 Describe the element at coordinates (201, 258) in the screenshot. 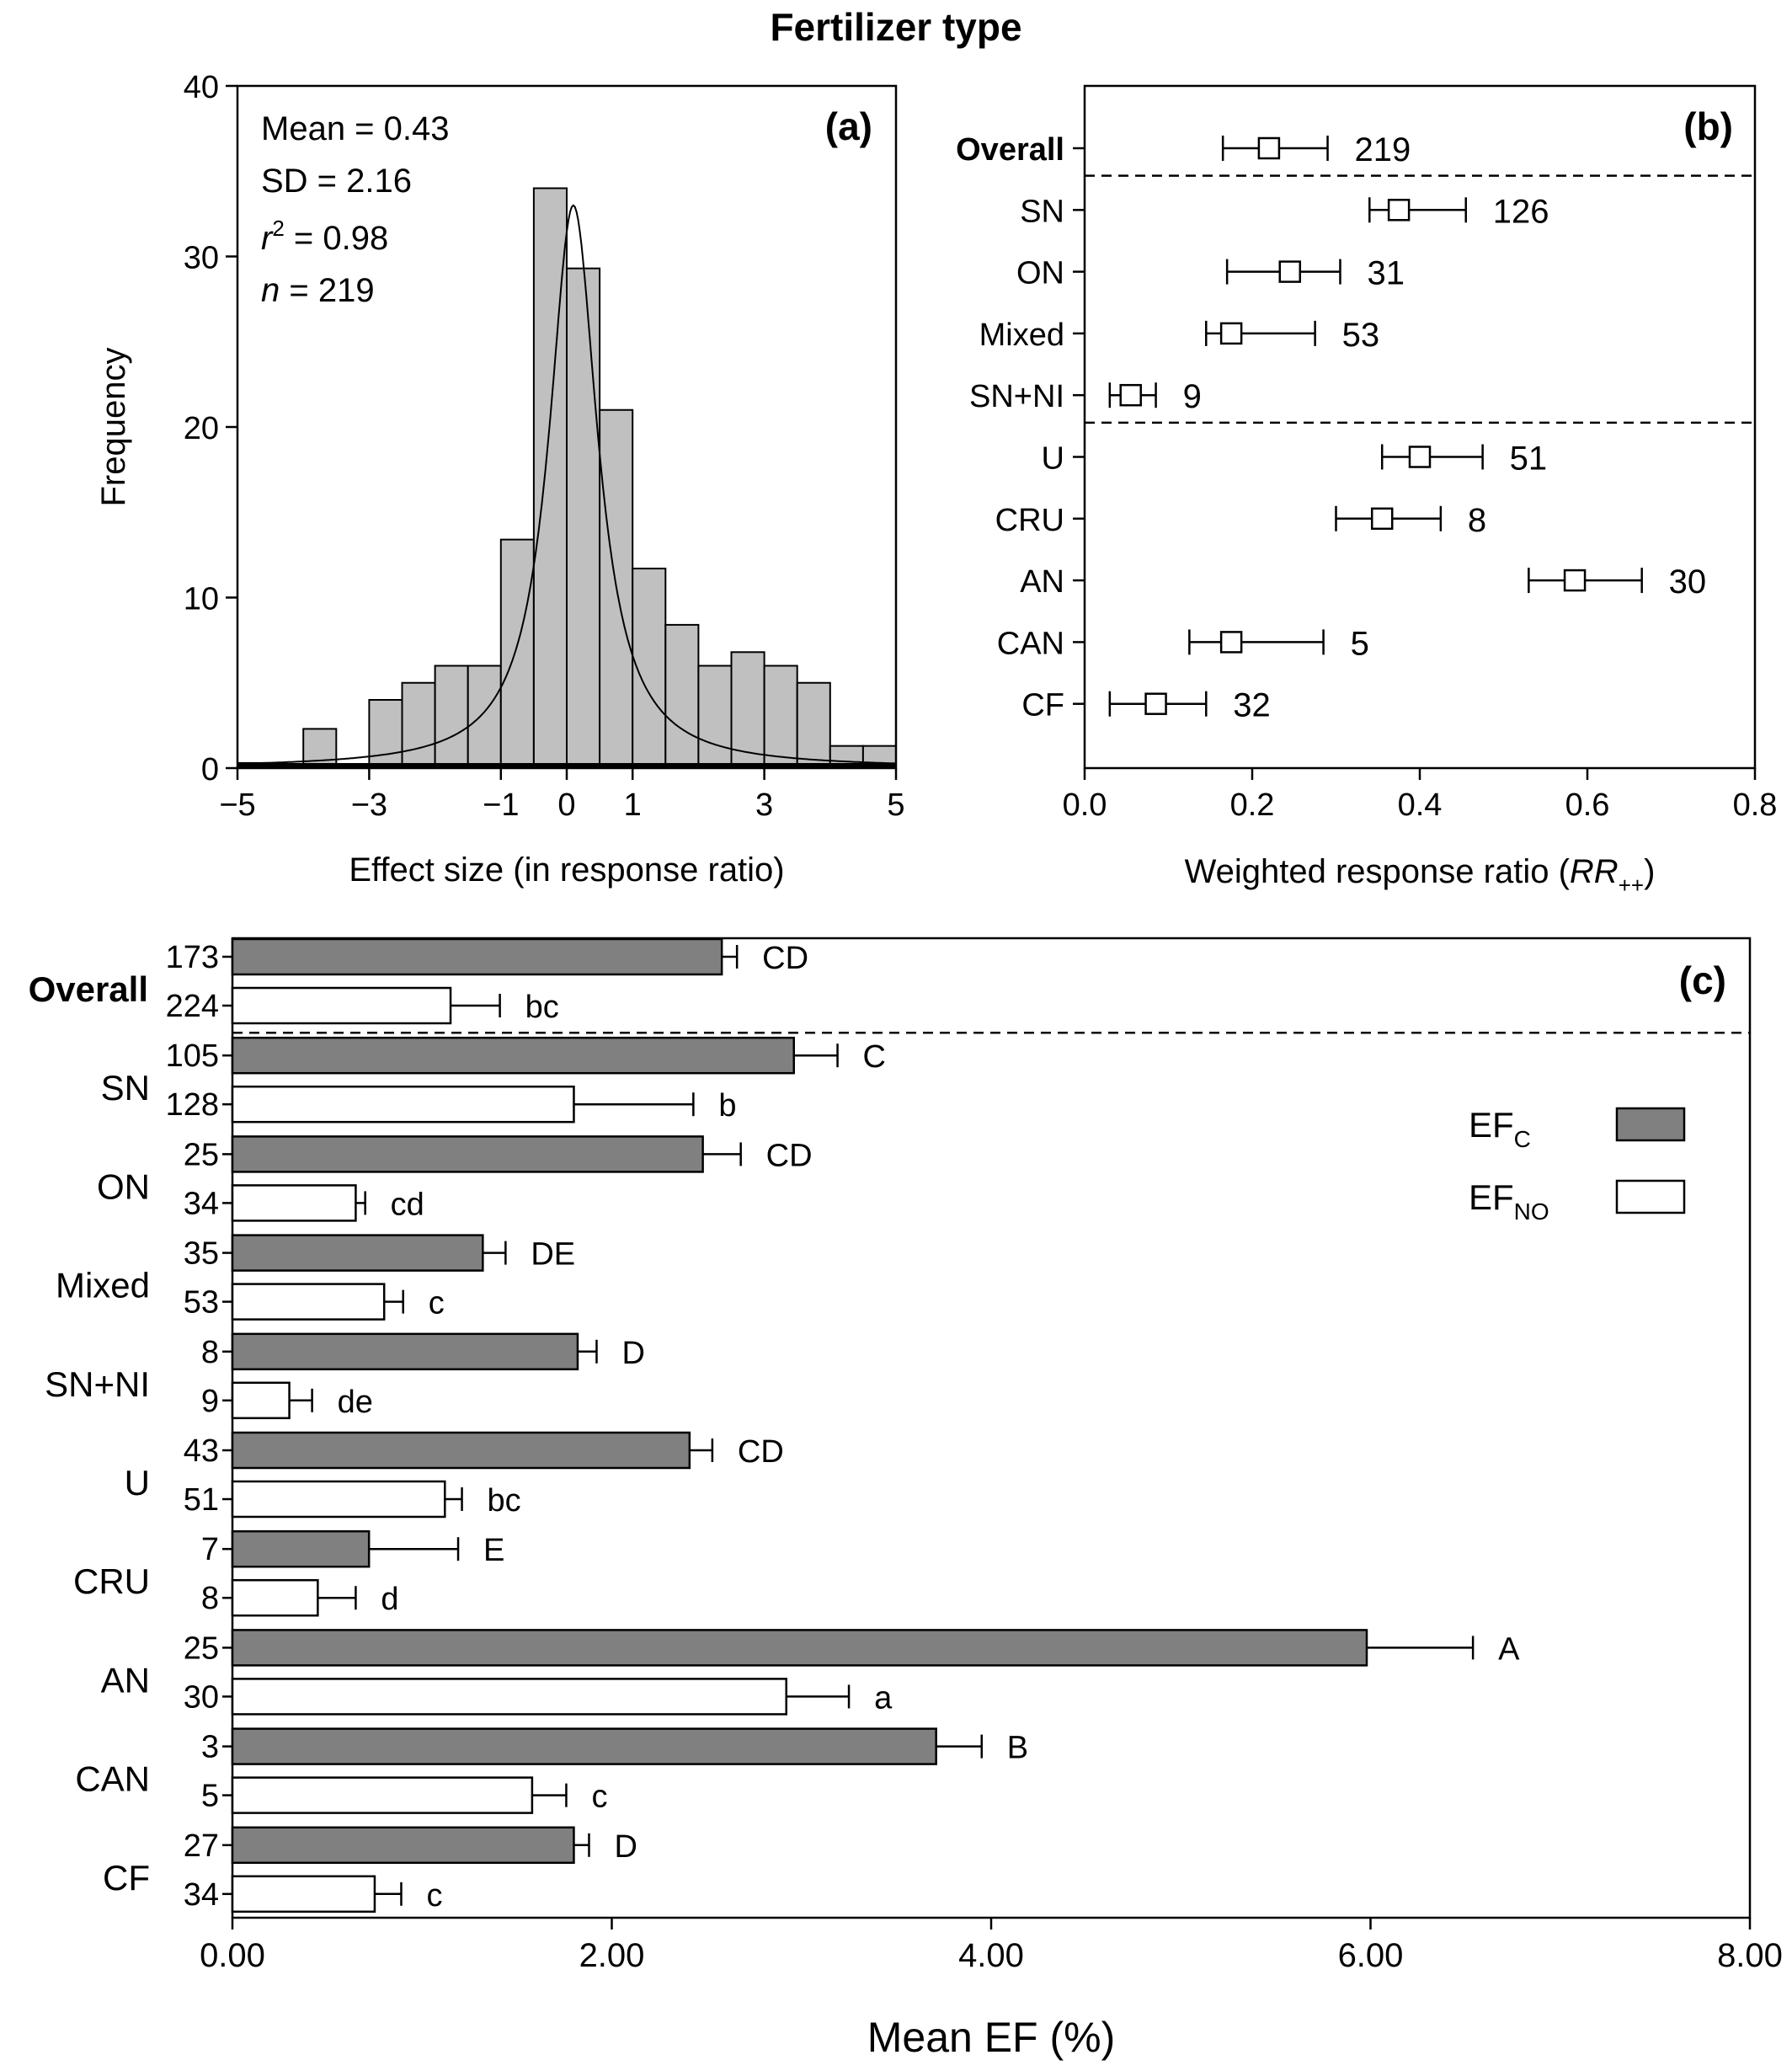

I see `y-tick-label: 30` at that location.